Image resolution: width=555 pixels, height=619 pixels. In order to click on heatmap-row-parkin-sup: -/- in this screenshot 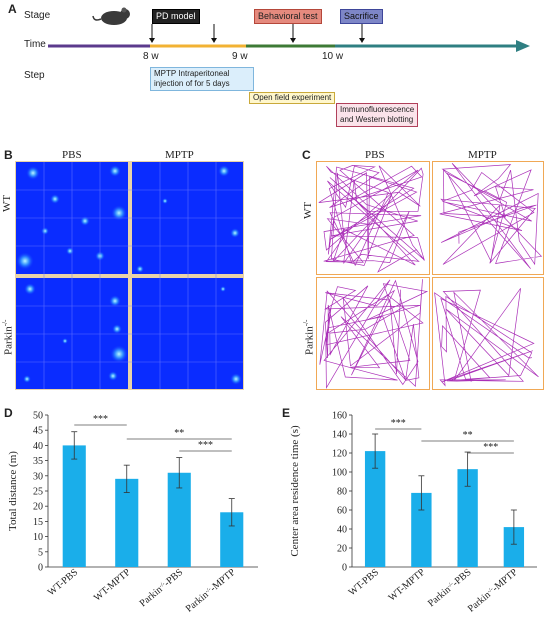, I will do `click(5, 323)`.